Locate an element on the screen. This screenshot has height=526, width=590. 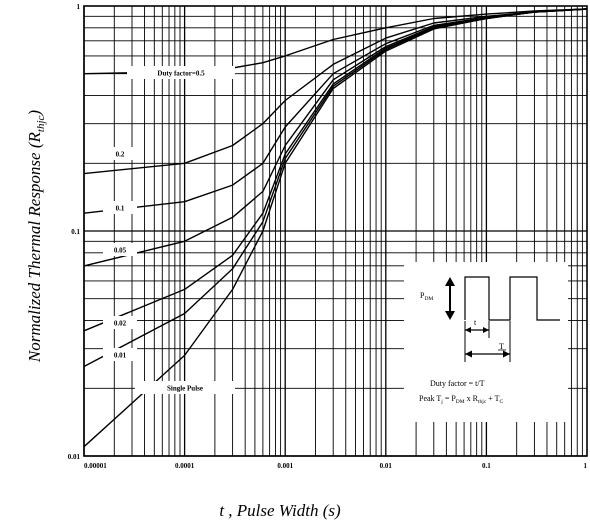
curve-label: Single Pulse is located at coordinates (185, 389).